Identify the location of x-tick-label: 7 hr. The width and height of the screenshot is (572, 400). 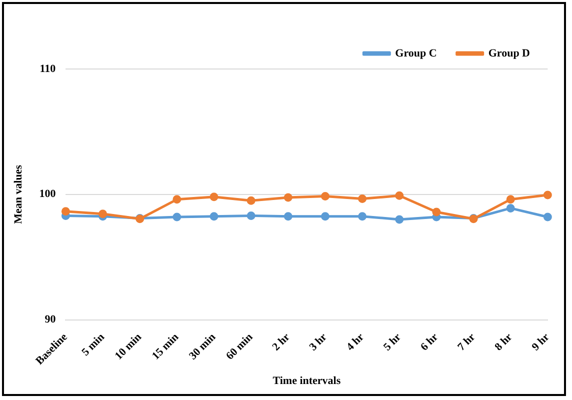
(467, 342).